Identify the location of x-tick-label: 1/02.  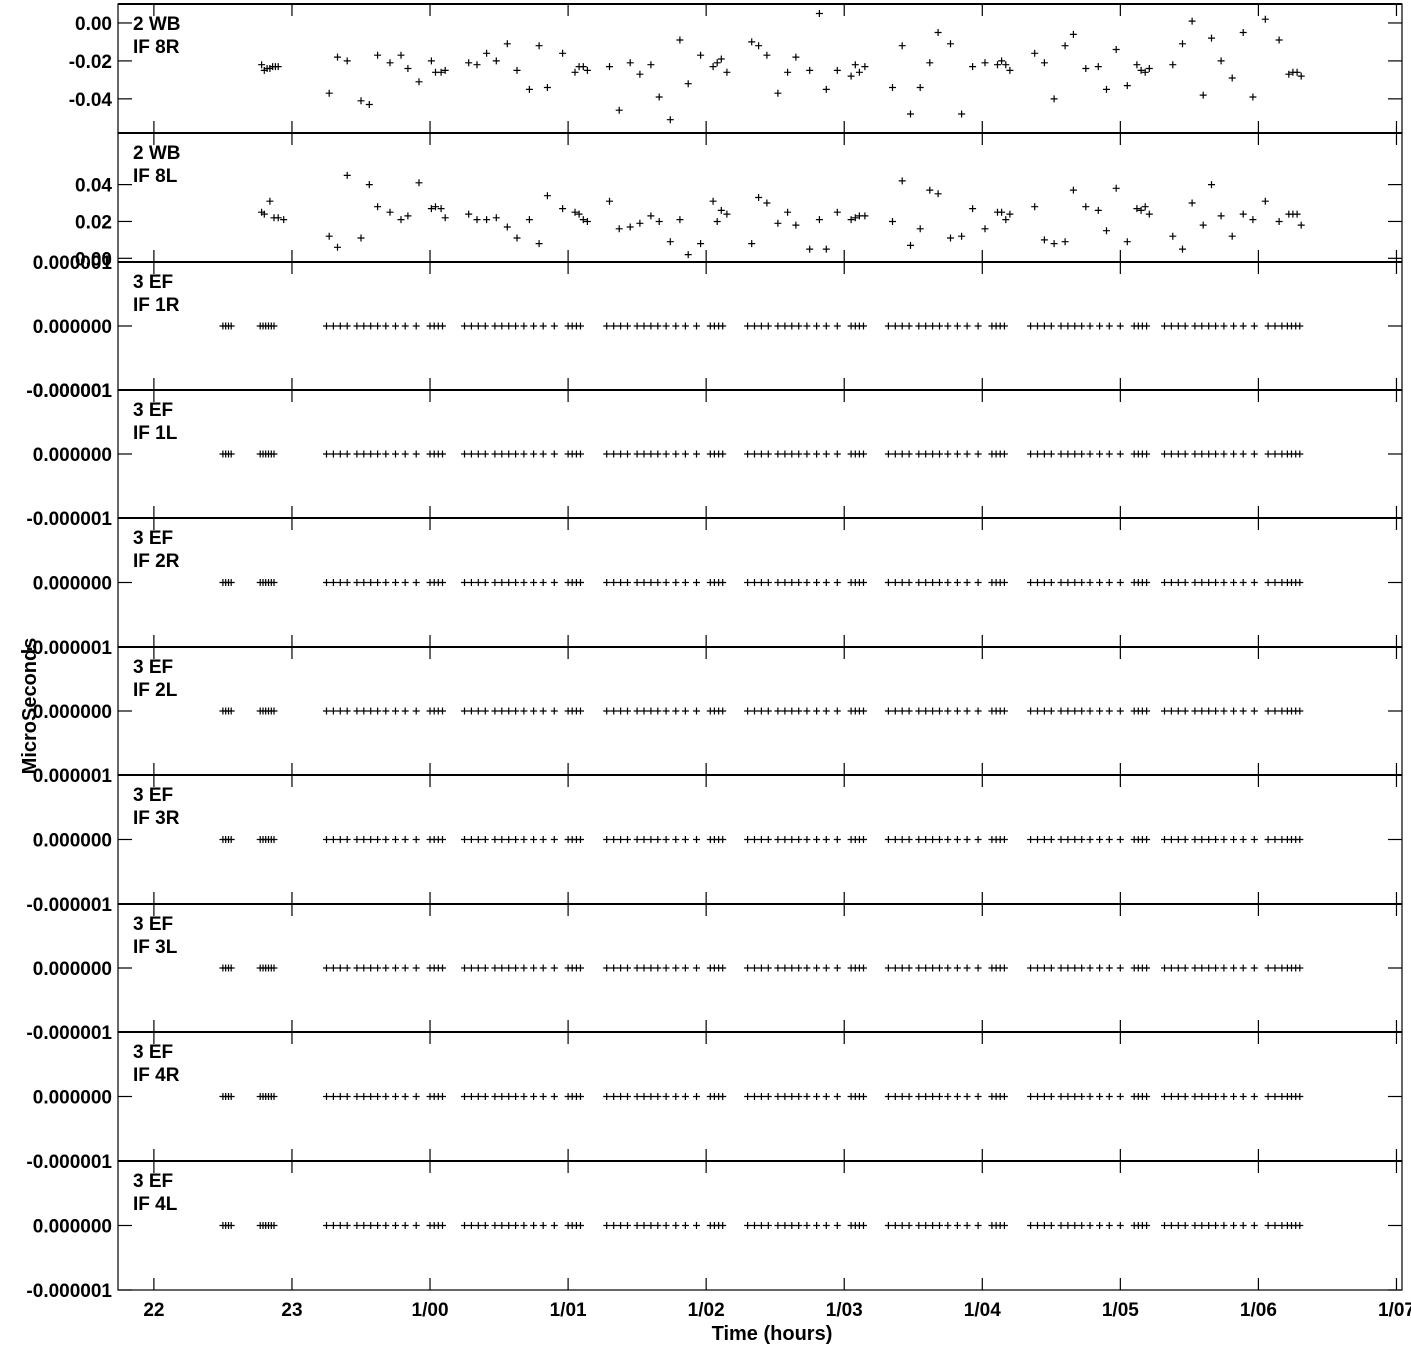
(706, 1310).